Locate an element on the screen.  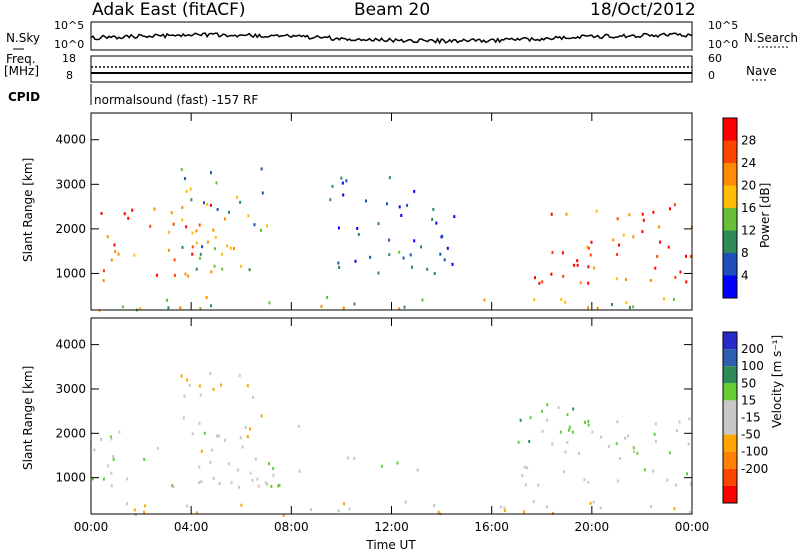
y-tick-label: 2000 is located at coordinates (70, 229).